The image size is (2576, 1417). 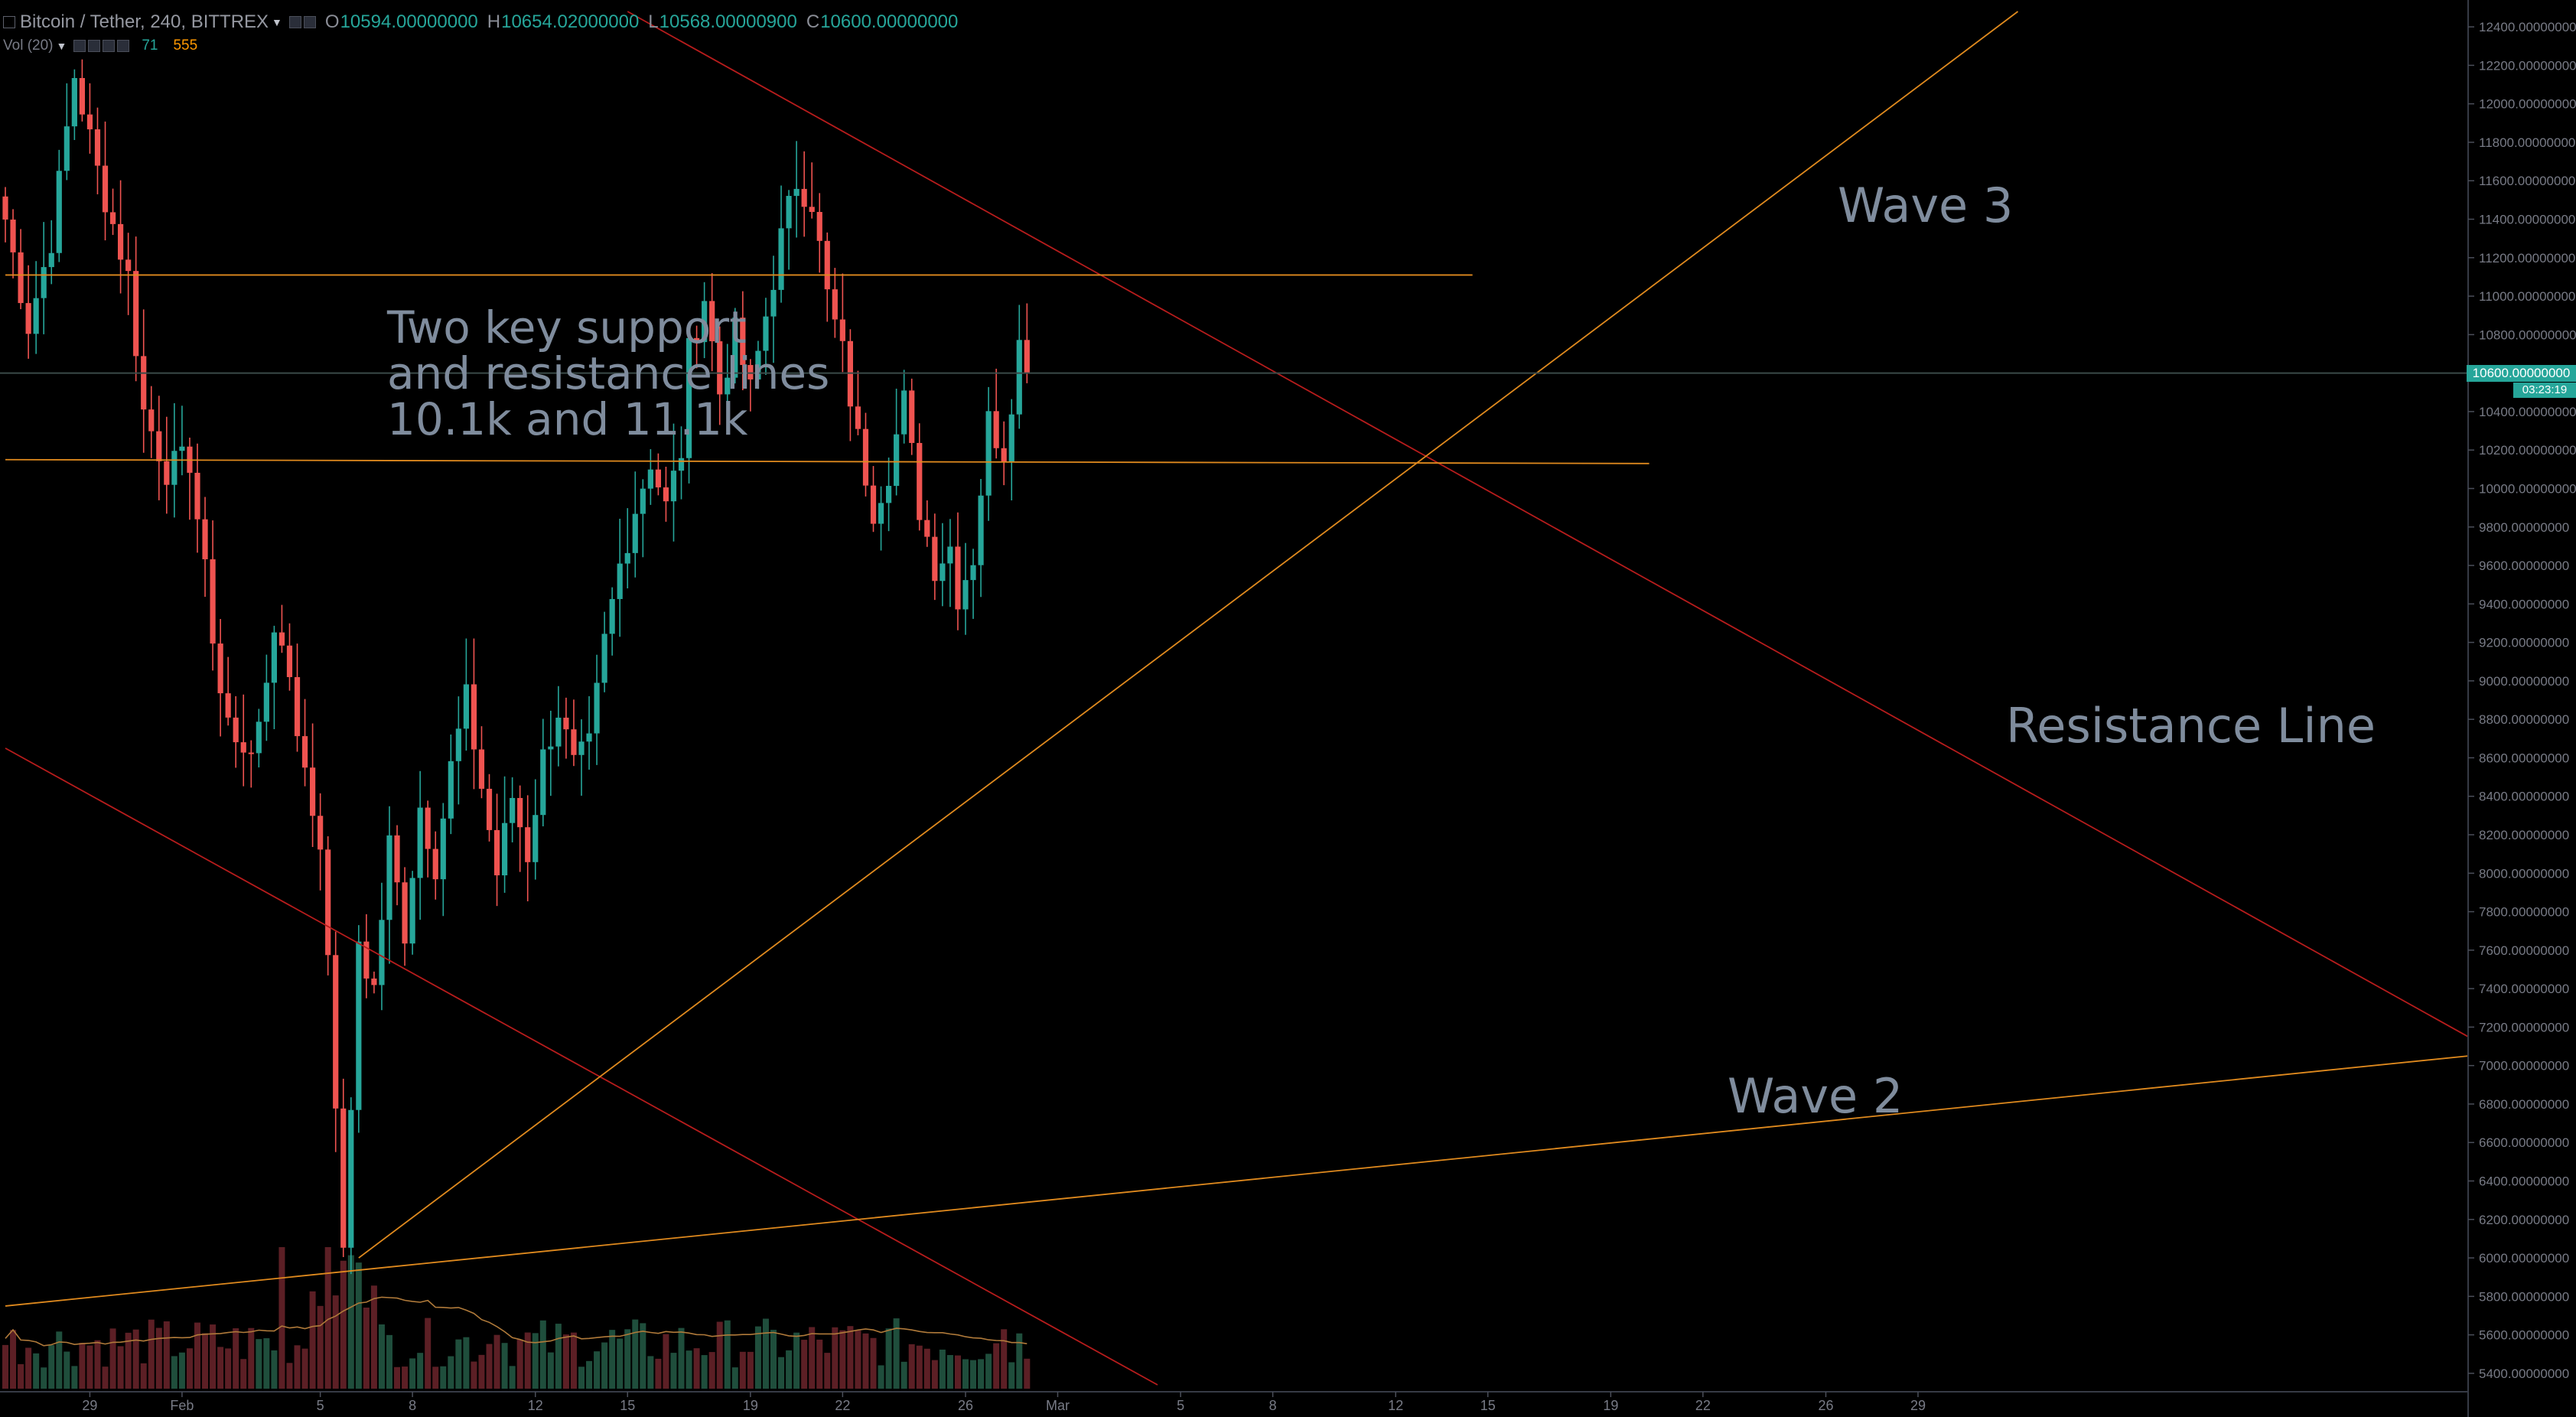 I want to click on time-tick-label: 22, so click(x=1703, y=1406).